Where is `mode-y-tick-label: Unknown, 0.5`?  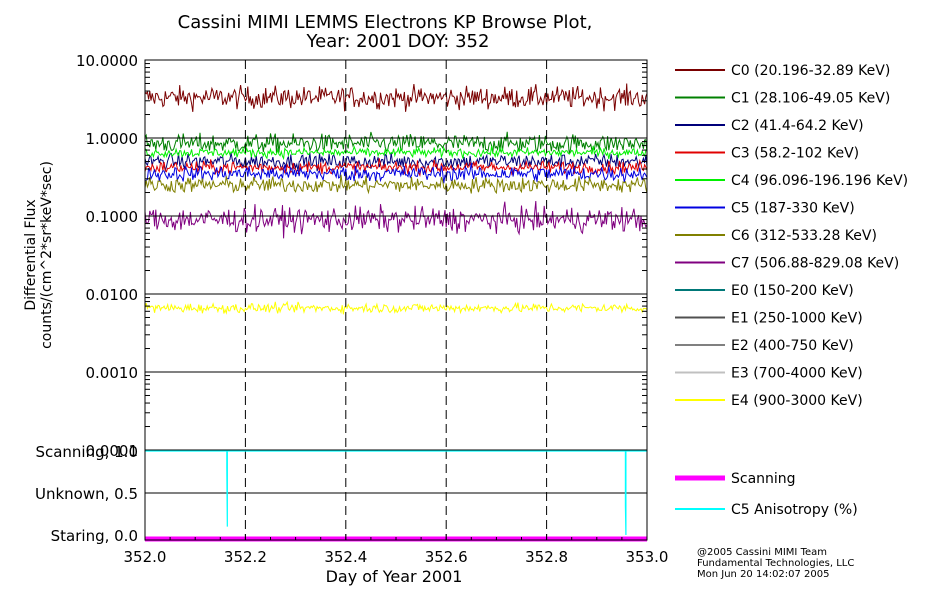
mode-y-tick-label: Unknown, 0.5 is located at coordinates (86, 494).